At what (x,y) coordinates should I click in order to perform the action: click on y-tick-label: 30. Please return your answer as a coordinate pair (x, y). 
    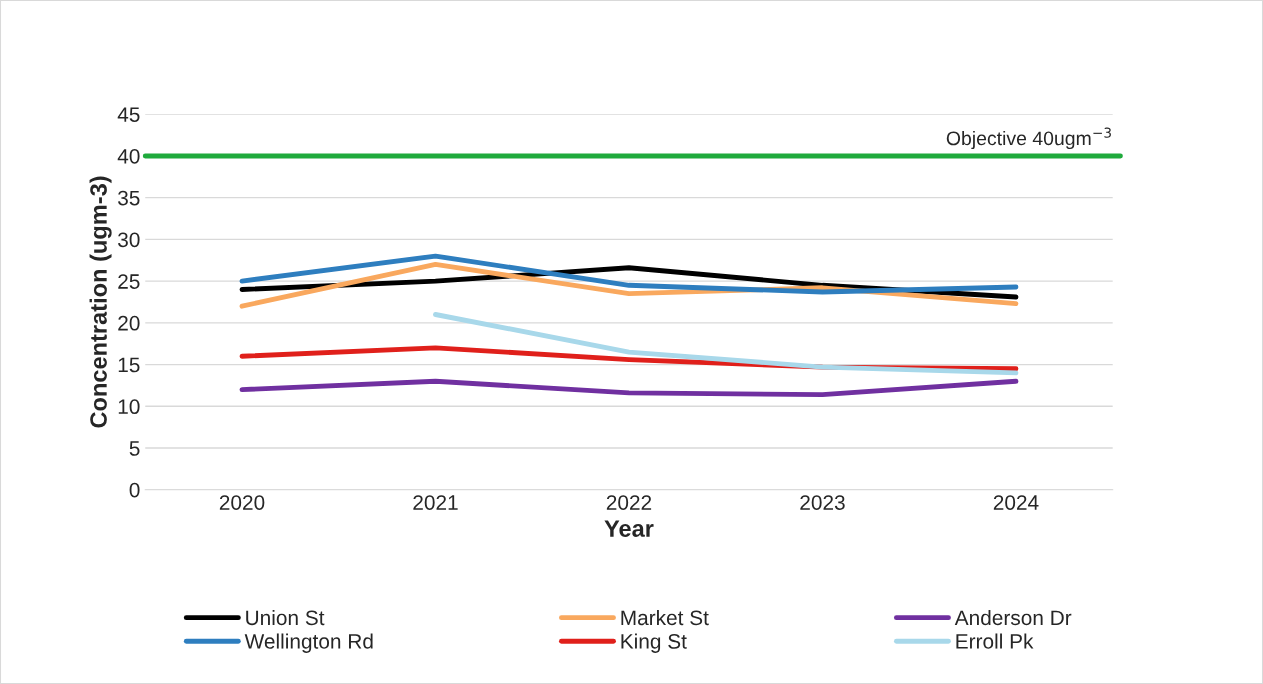
    Looking at the image, I should click on (129, 240).